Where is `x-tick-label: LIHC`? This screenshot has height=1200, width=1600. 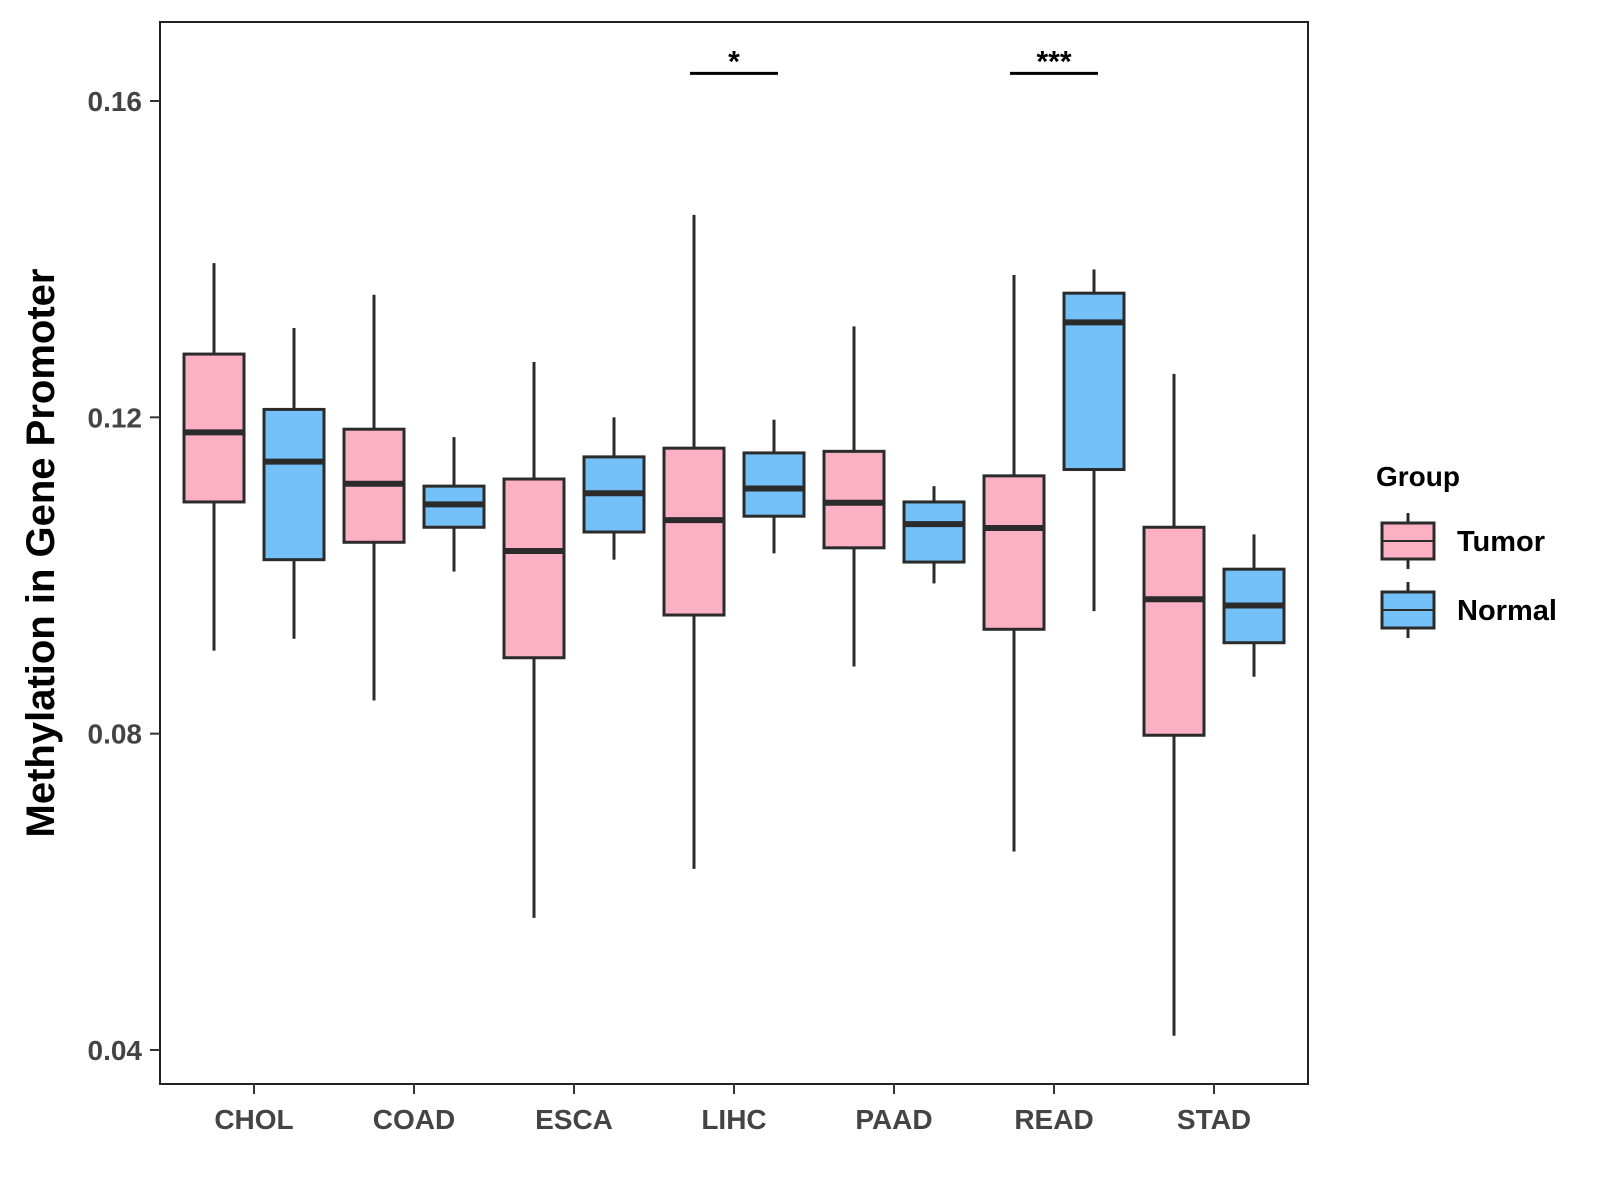 x-tick-label: LIHC is located at coordinates (733, 1119).